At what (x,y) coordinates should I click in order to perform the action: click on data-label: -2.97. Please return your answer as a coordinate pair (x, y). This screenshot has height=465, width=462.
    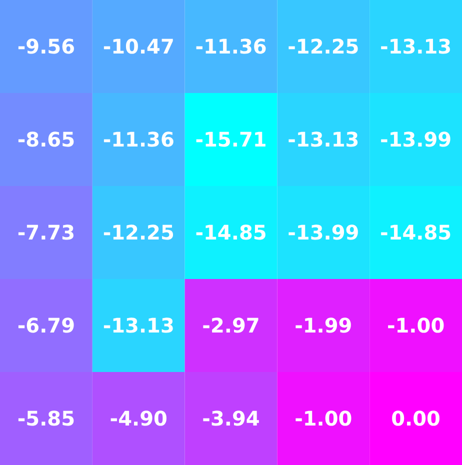
    Looking at the image, I should click on (231, 326).